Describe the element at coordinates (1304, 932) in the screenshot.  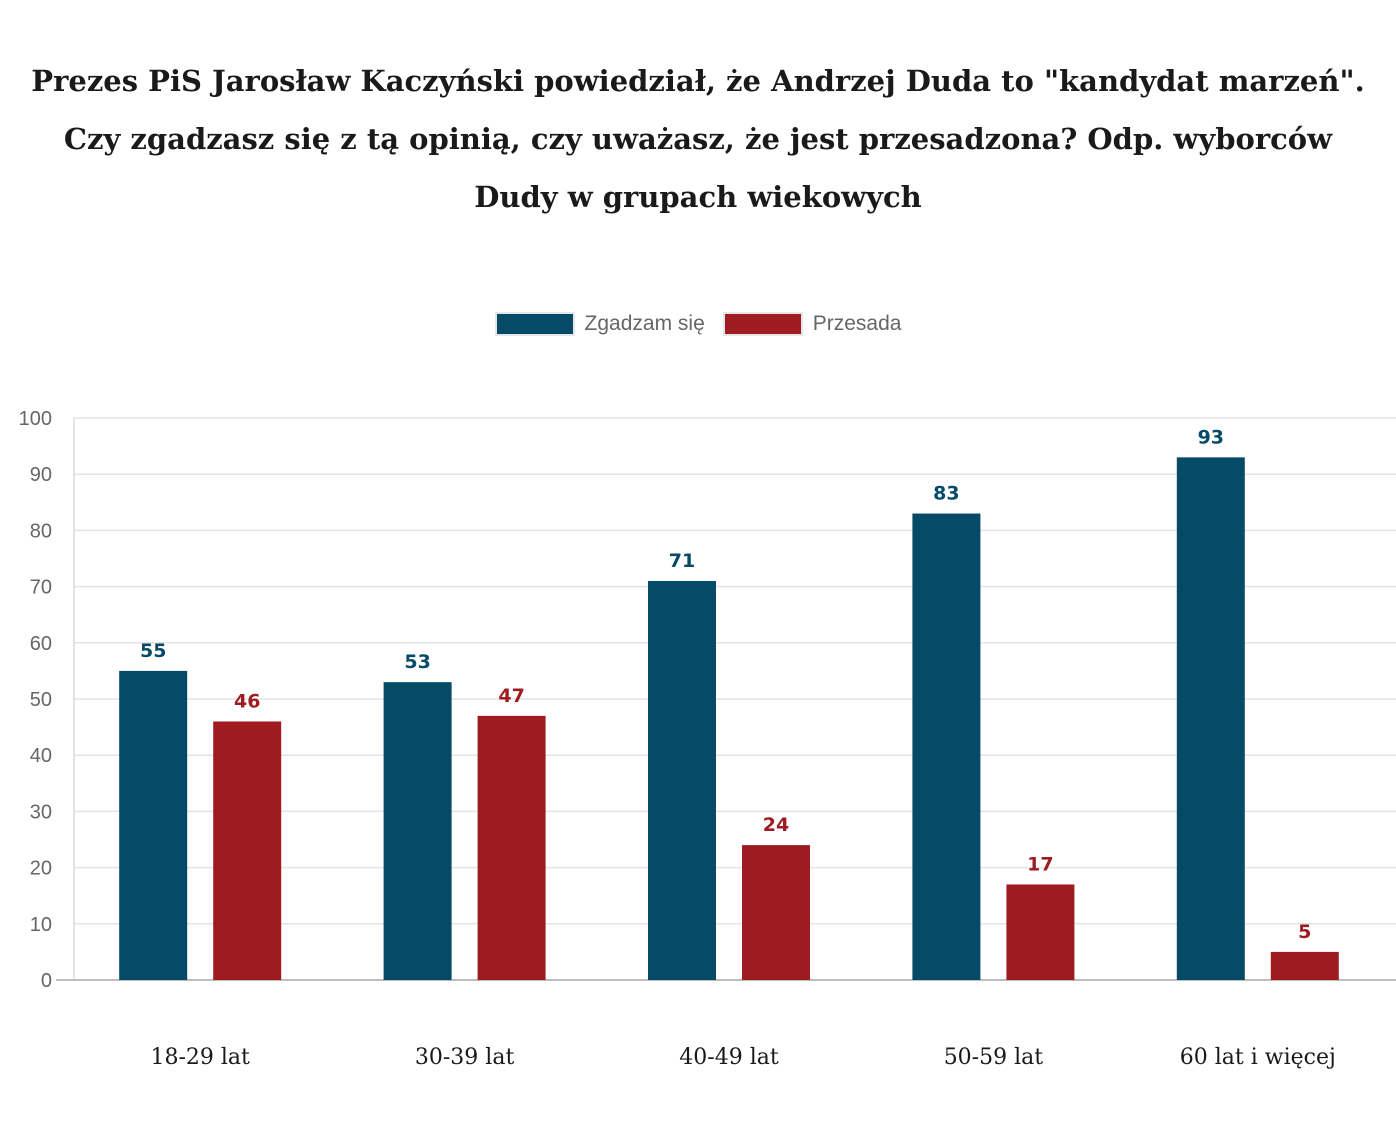
I see `data-label-4-series-1: 5` at that location.